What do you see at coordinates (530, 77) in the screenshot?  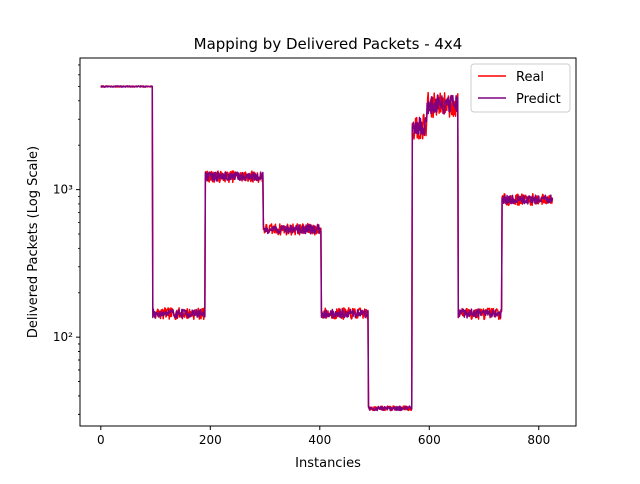 I see `legend-label: Real` at bounding box center [530, 77].